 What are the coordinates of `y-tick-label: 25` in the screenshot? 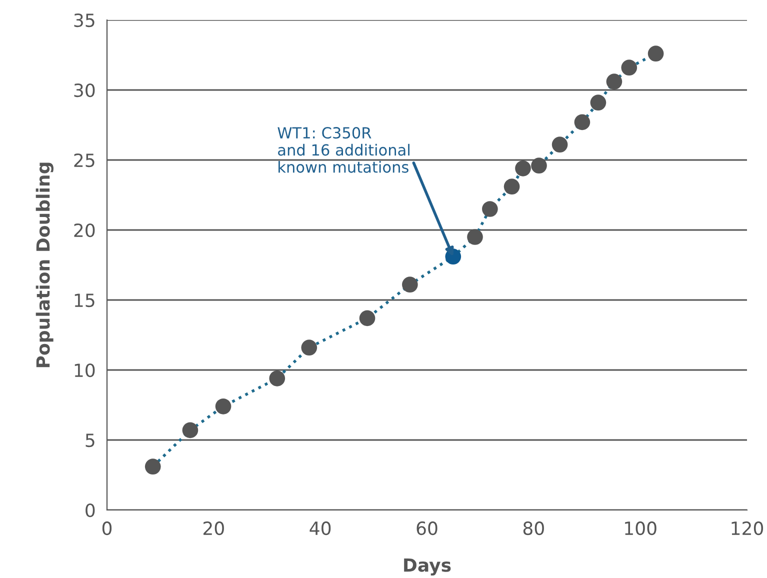 It's located at (84, 160).